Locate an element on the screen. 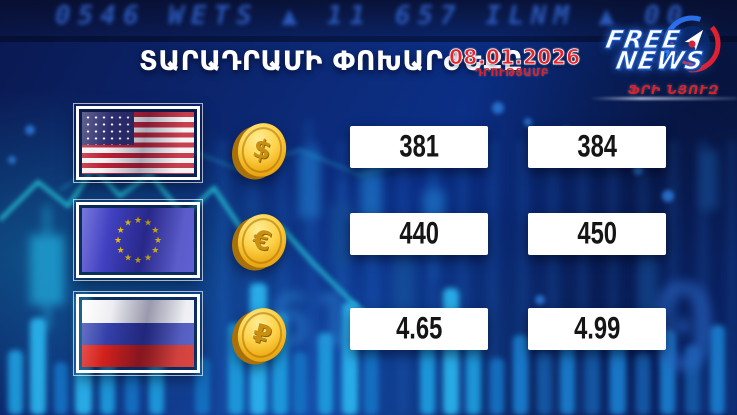  rub-right-value-box: 4.99 is located at coordinates (597, 329).